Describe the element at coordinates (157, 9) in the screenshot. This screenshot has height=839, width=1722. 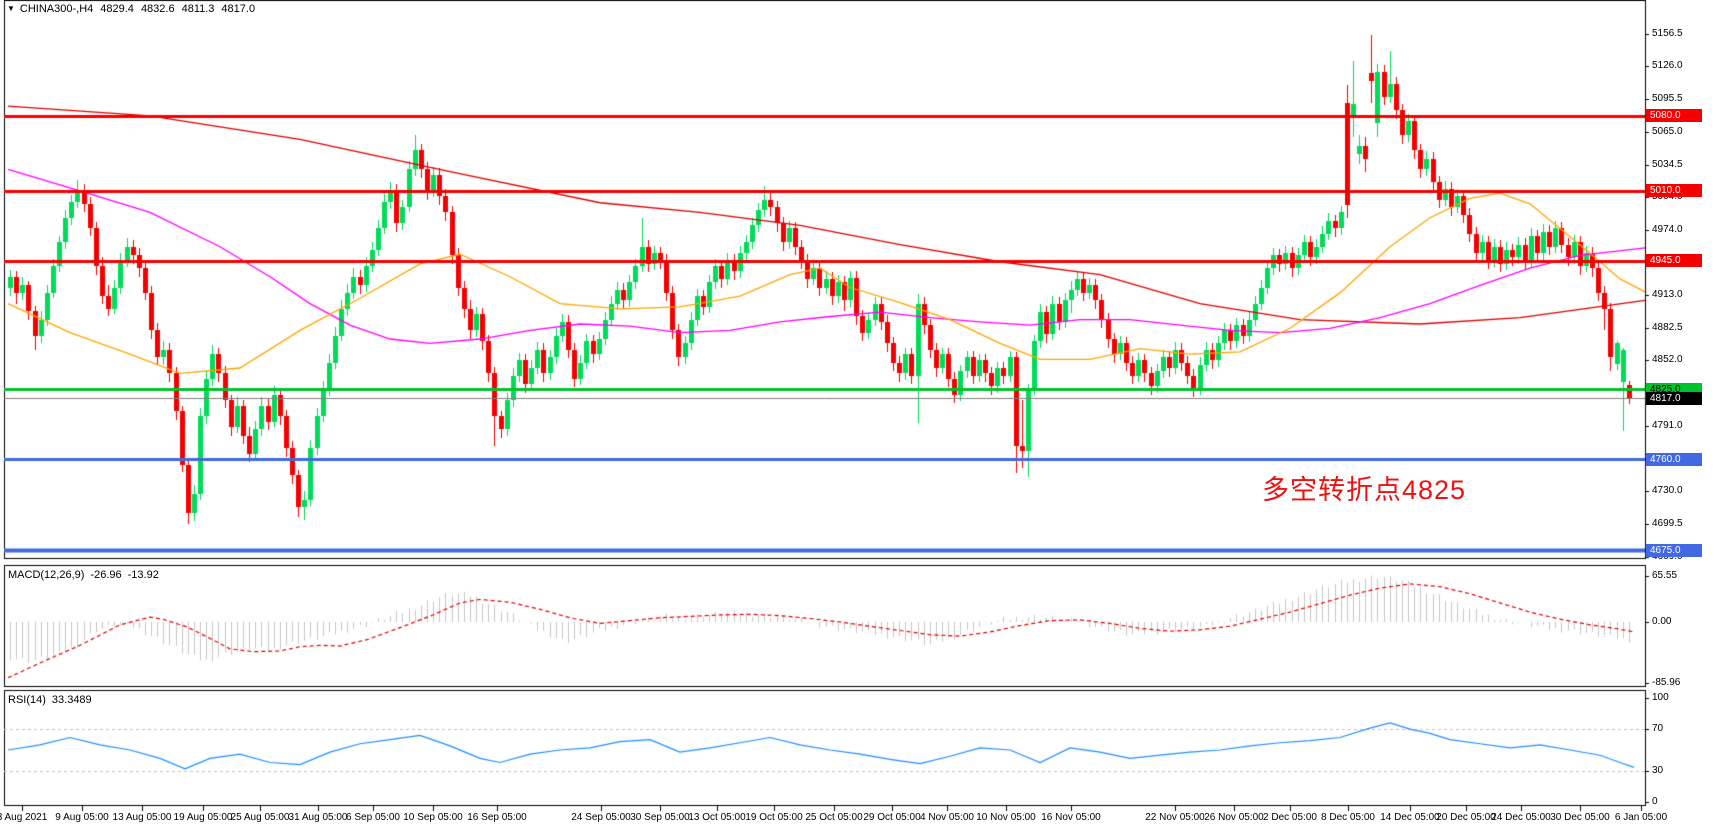
I see `ohlc-high: 4832.6` at that location.